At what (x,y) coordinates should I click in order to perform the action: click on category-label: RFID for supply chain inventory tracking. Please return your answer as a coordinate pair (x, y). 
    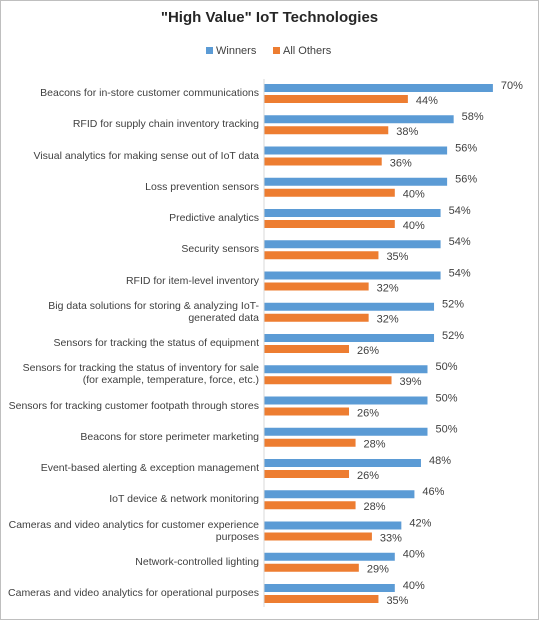
    Looking at the image, I should click on (165, 124).